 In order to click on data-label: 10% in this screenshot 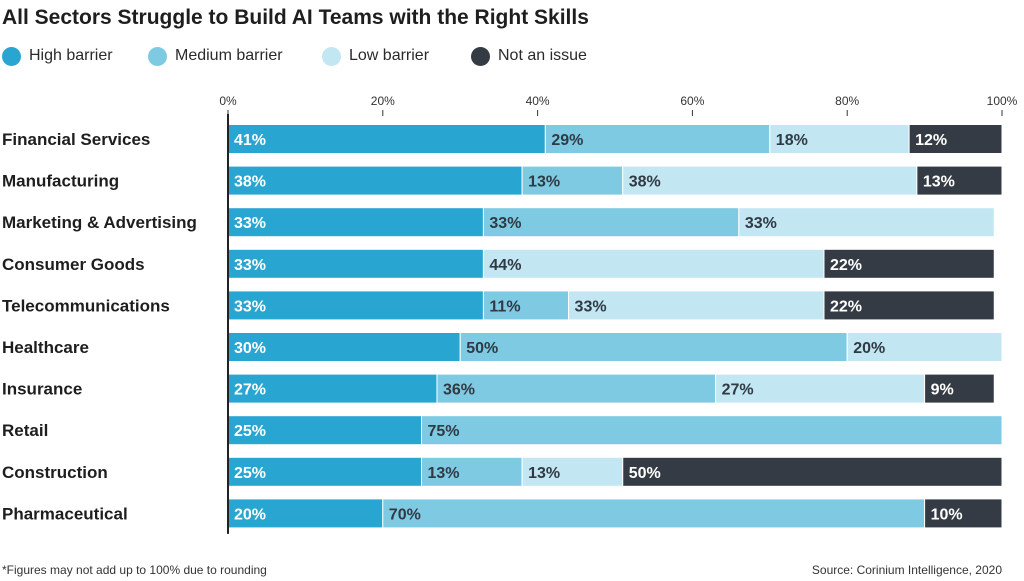, I will do `click(947, 514)`.